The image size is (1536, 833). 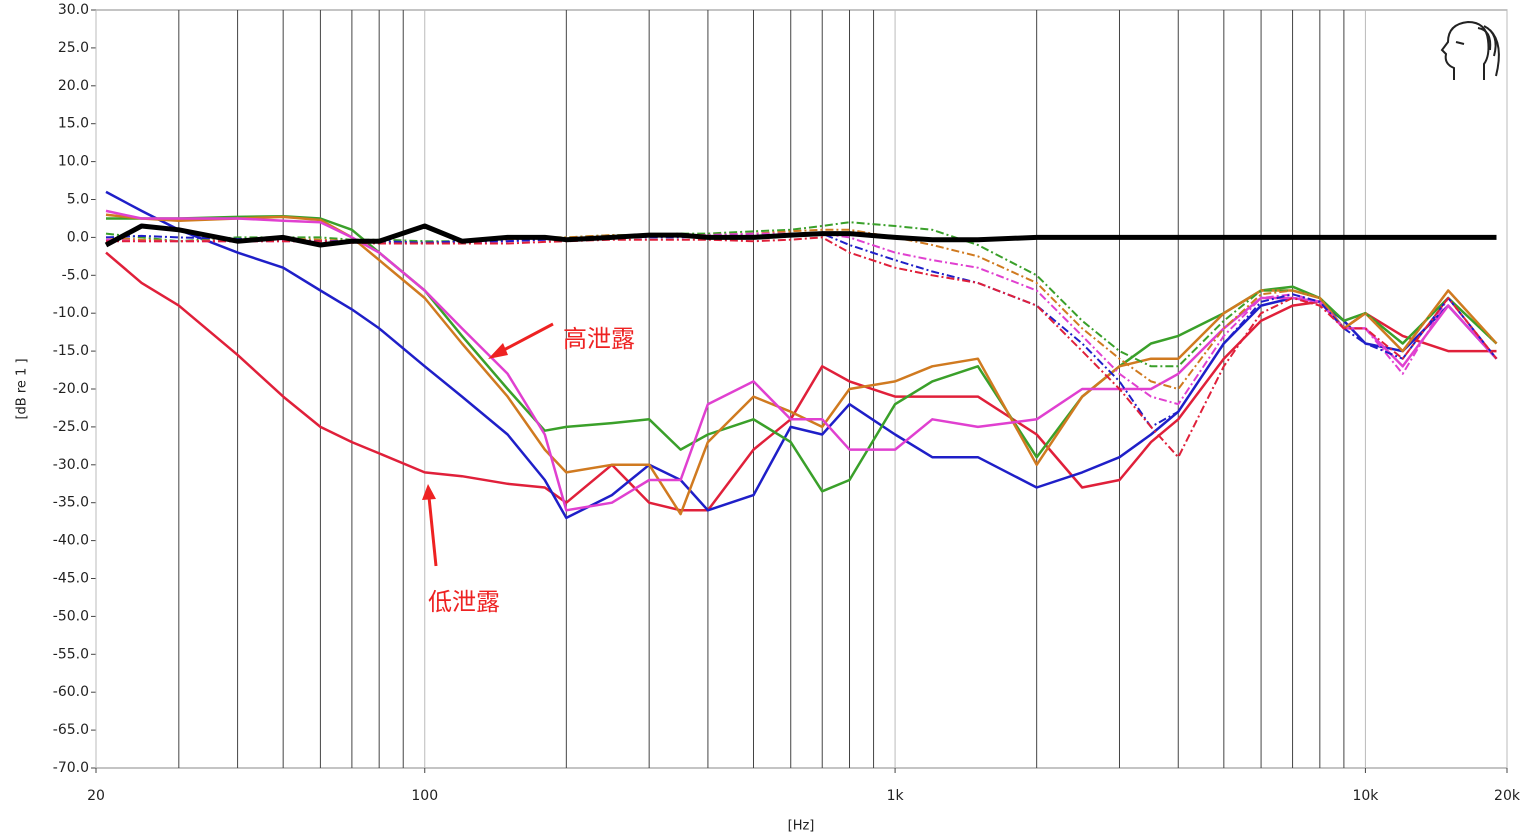 What do you see at coordinates (73, 10) in the screenshot?
I see `y-tick-label: 30.0` at bounding box center [73, 10].